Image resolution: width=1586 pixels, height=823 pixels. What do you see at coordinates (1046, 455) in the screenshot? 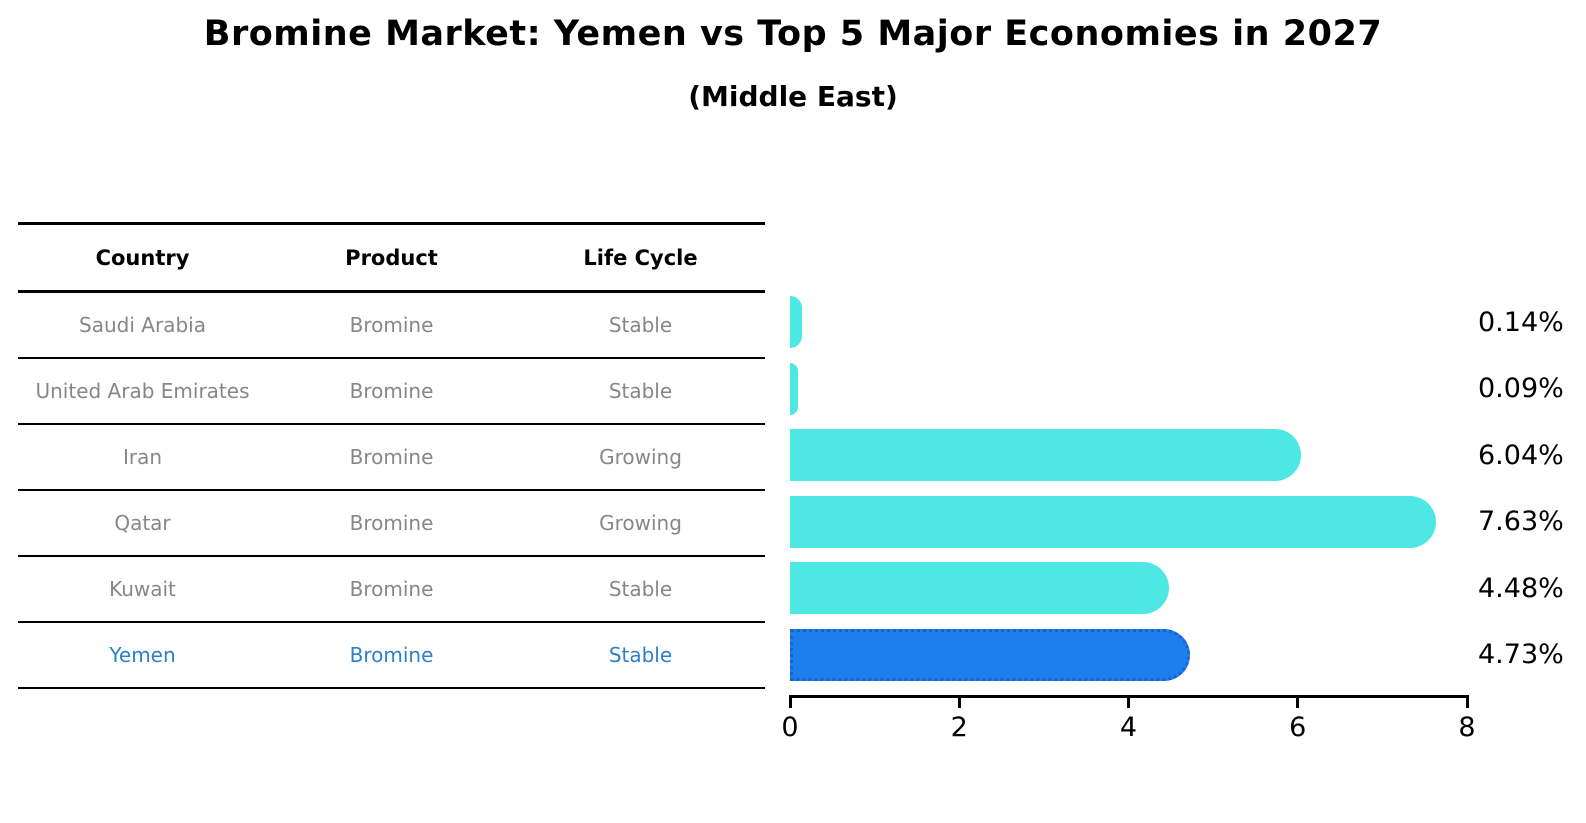
I see `bar-iran` at bounding box center [1046, 455].